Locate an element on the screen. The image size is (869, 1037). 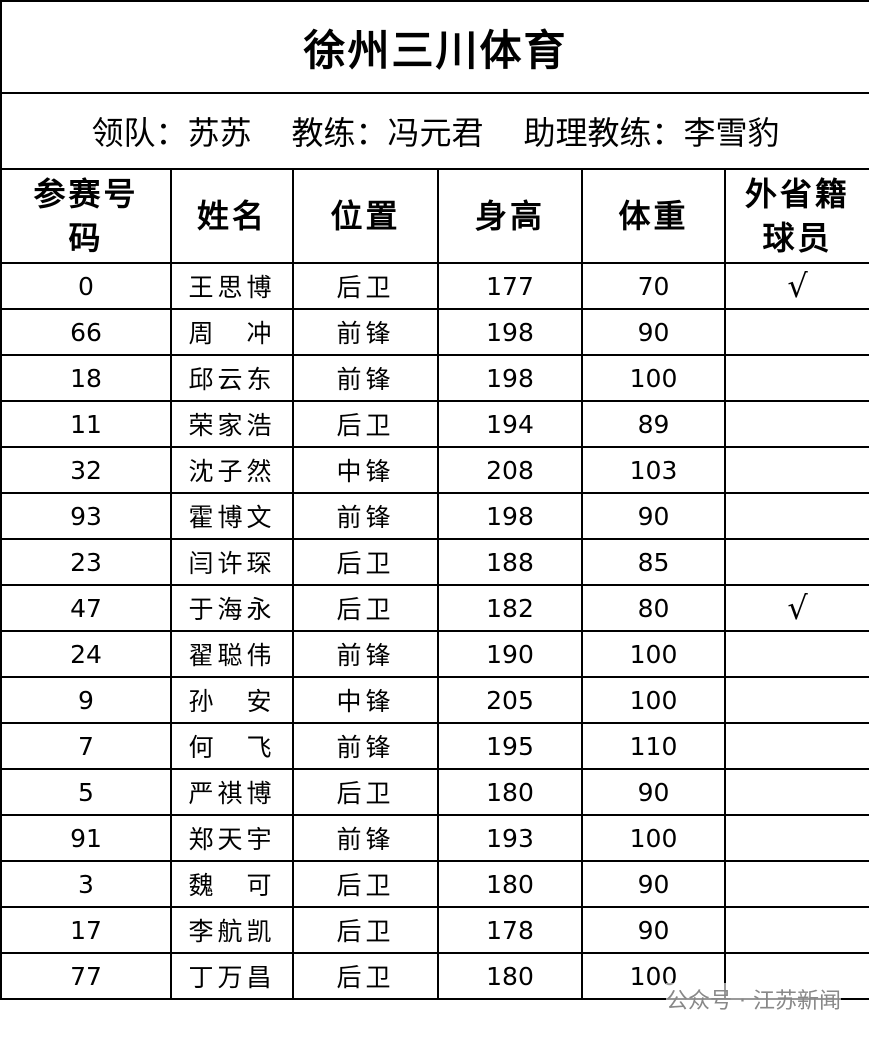
cell-weight: 80 is located at coordinates (653, 608).